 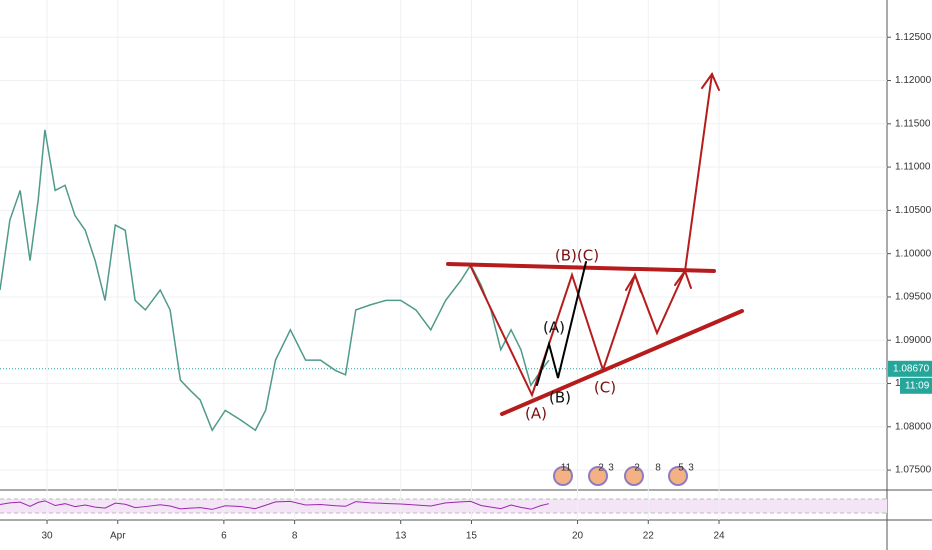 I want to click on y-tick-label: 1.11500, so click(x=913, y=123).